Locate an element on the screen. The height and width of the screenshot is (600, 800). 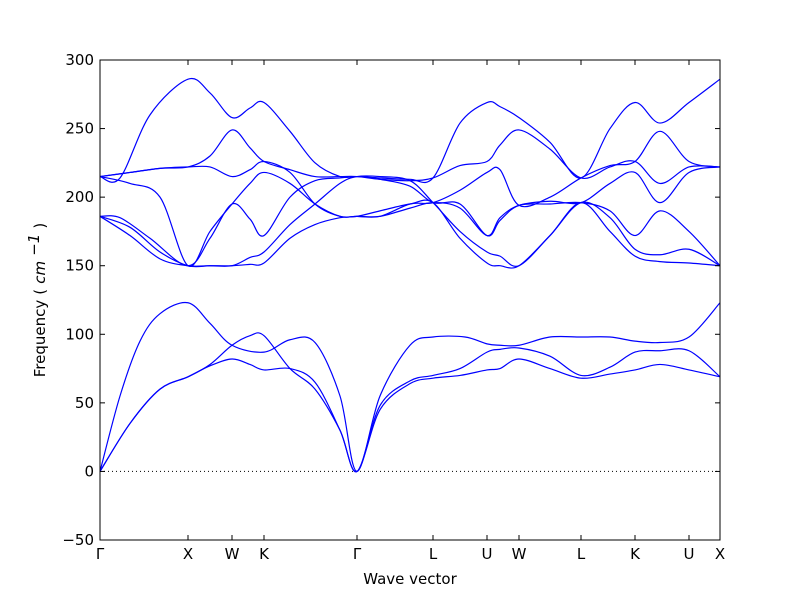
y-axis-title-unit: cm is located at coordinates (40, 272).